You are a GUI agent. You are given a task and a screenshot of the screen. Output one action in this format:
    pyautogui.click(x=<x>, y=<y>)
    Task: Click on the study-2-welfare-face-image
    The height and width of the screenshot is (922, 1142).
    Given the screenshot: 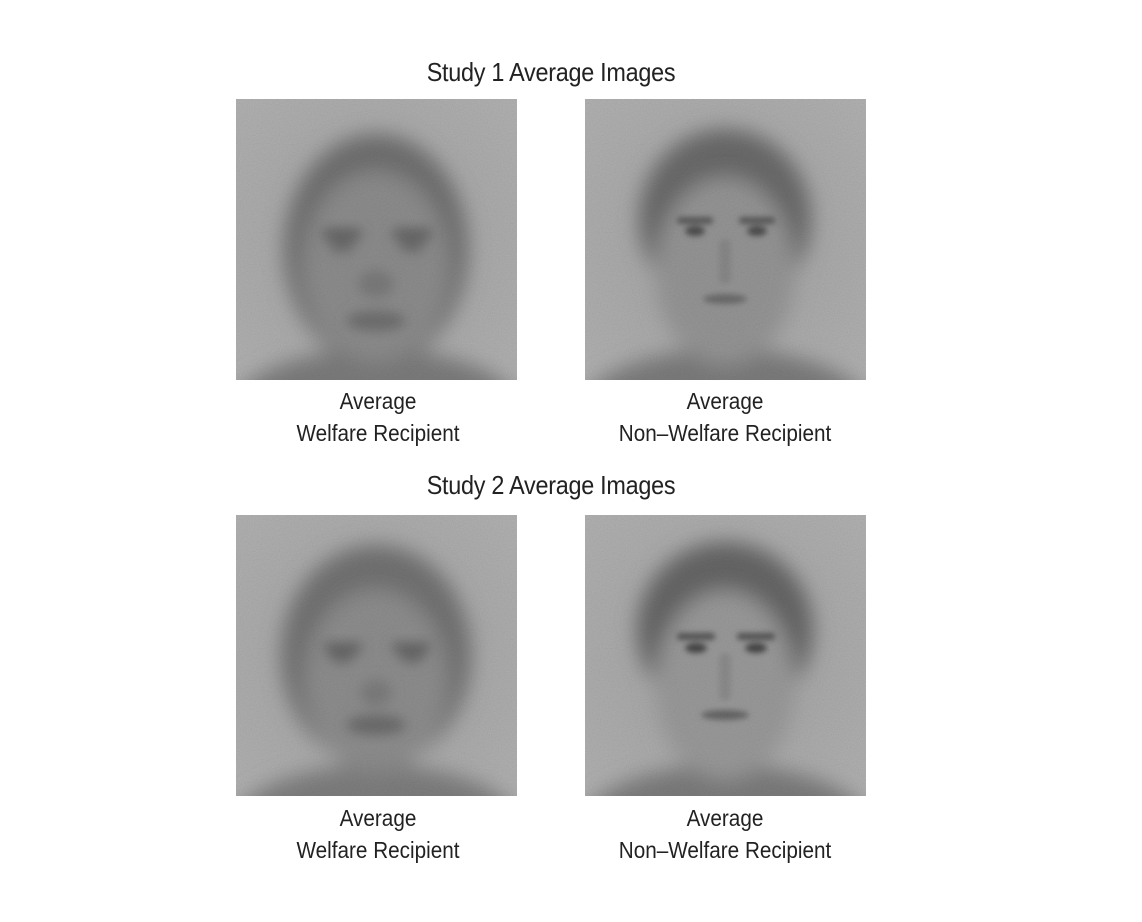 What is the action you would take?
    pyautogui.click(x=376, y=655)
    